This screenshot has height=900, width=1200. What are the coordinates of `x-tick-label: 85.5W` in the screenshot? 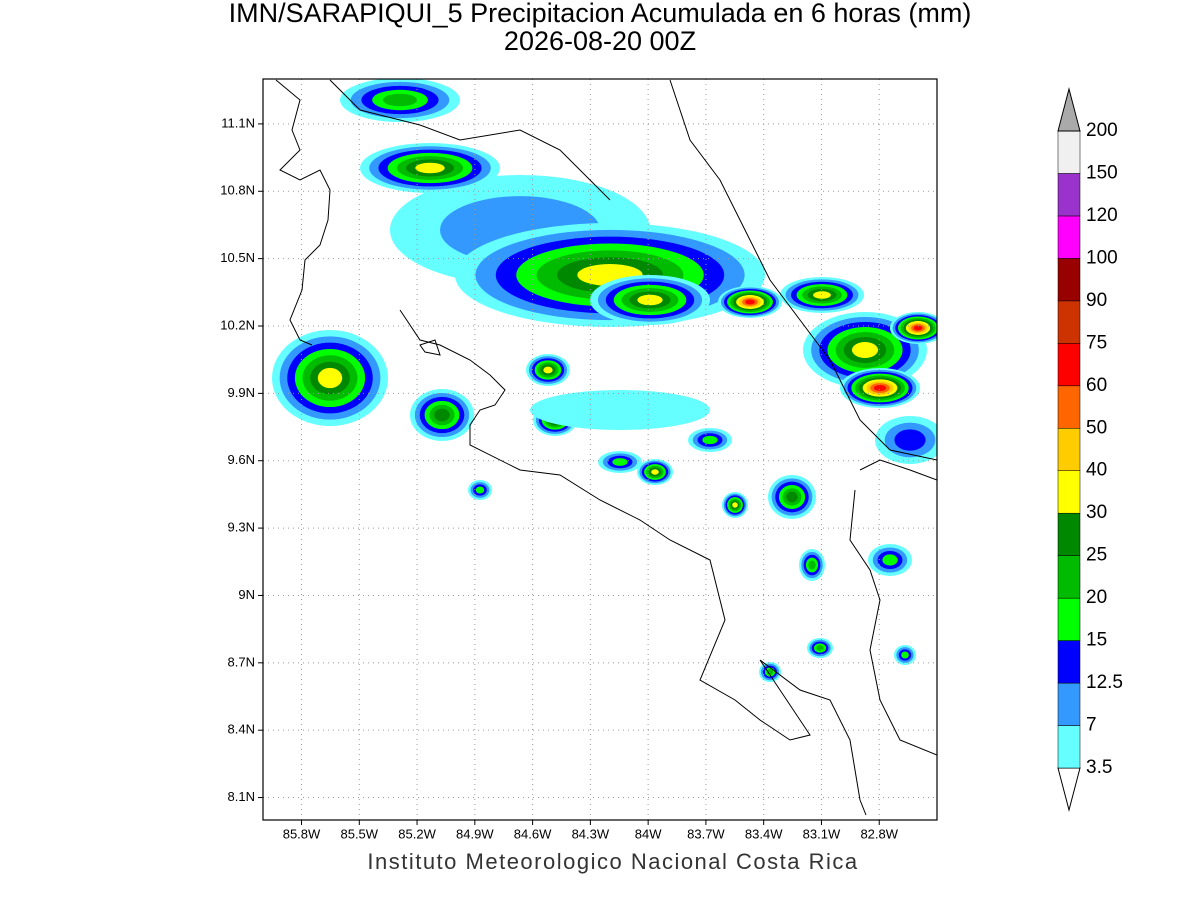 It's located at (359, 833).